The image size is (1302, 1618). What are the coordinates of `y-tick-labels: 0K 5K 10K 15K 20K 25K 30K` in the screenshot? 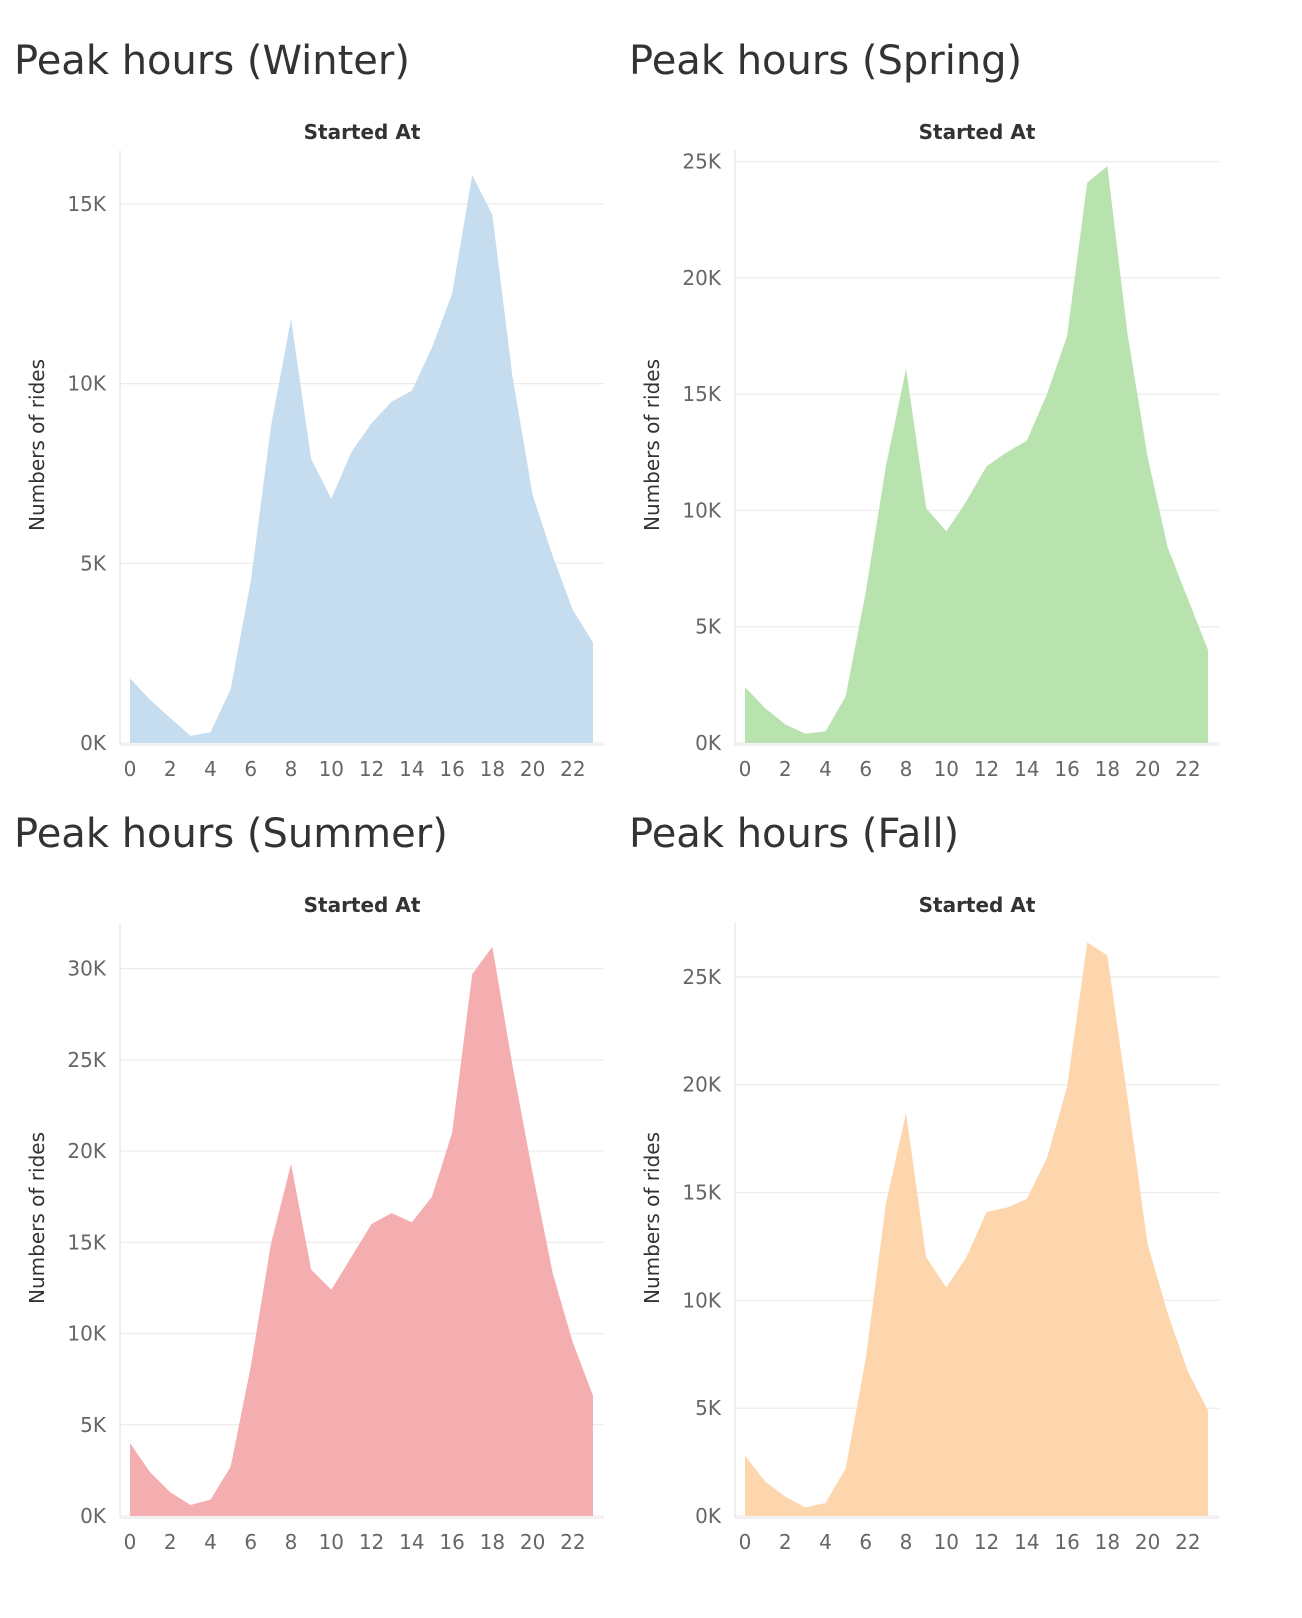 It's located at (86, 1242).